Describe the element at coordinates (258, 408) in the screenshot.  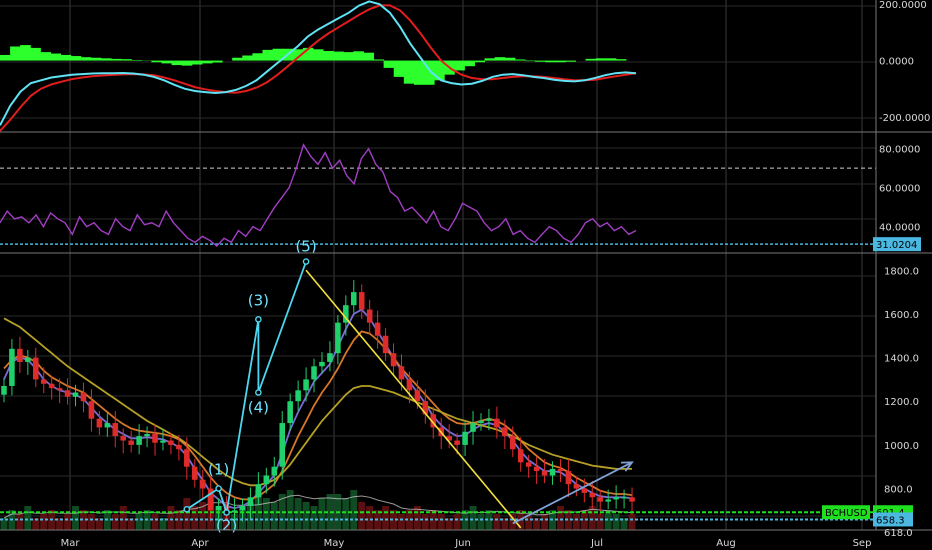
I see `wave-label: (4)` at that location.